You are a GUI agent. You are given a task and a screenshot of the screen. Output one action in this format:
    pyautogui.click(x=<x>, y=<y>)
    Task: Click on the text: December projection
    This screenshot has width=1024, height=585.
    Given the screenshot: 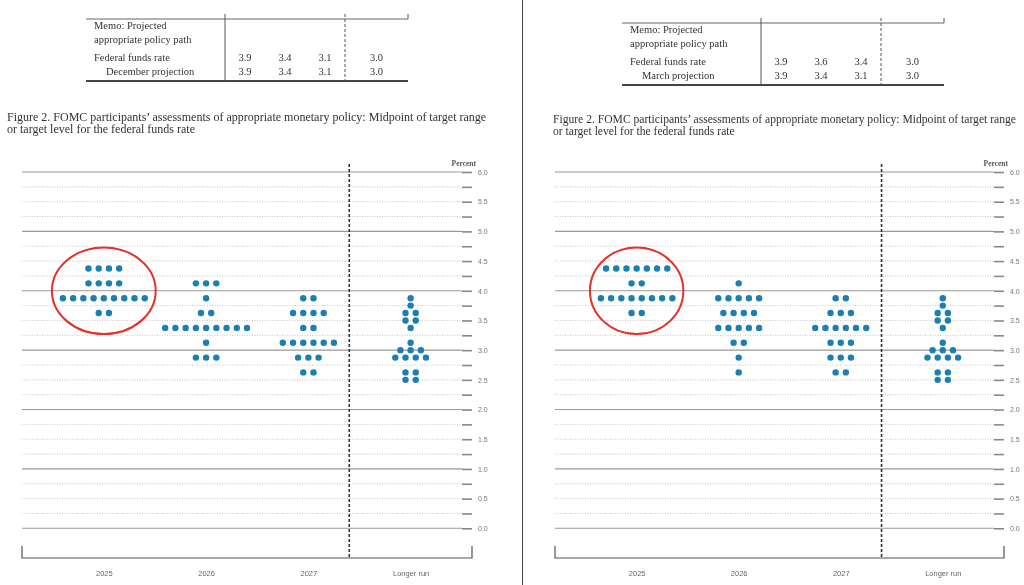 What is the action you would take?
    pyautogui.click(x=151, y=71)
    